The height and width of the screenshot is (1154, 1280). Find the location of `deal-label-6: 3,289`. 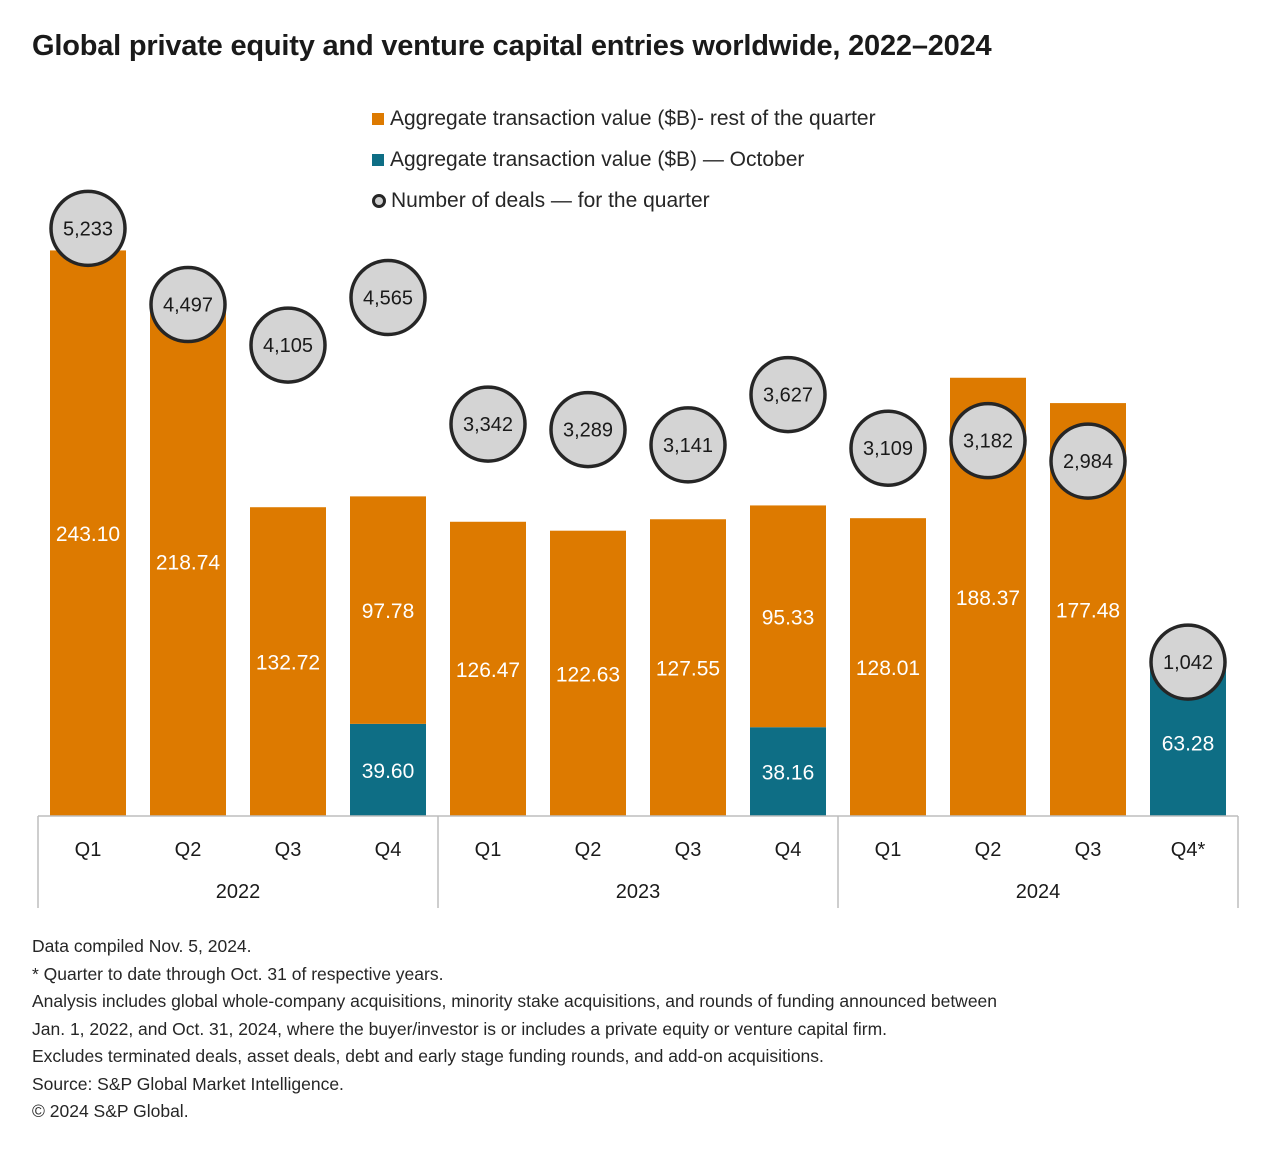

deal-label-6: 3,289 is located at coordinates (588, 431).